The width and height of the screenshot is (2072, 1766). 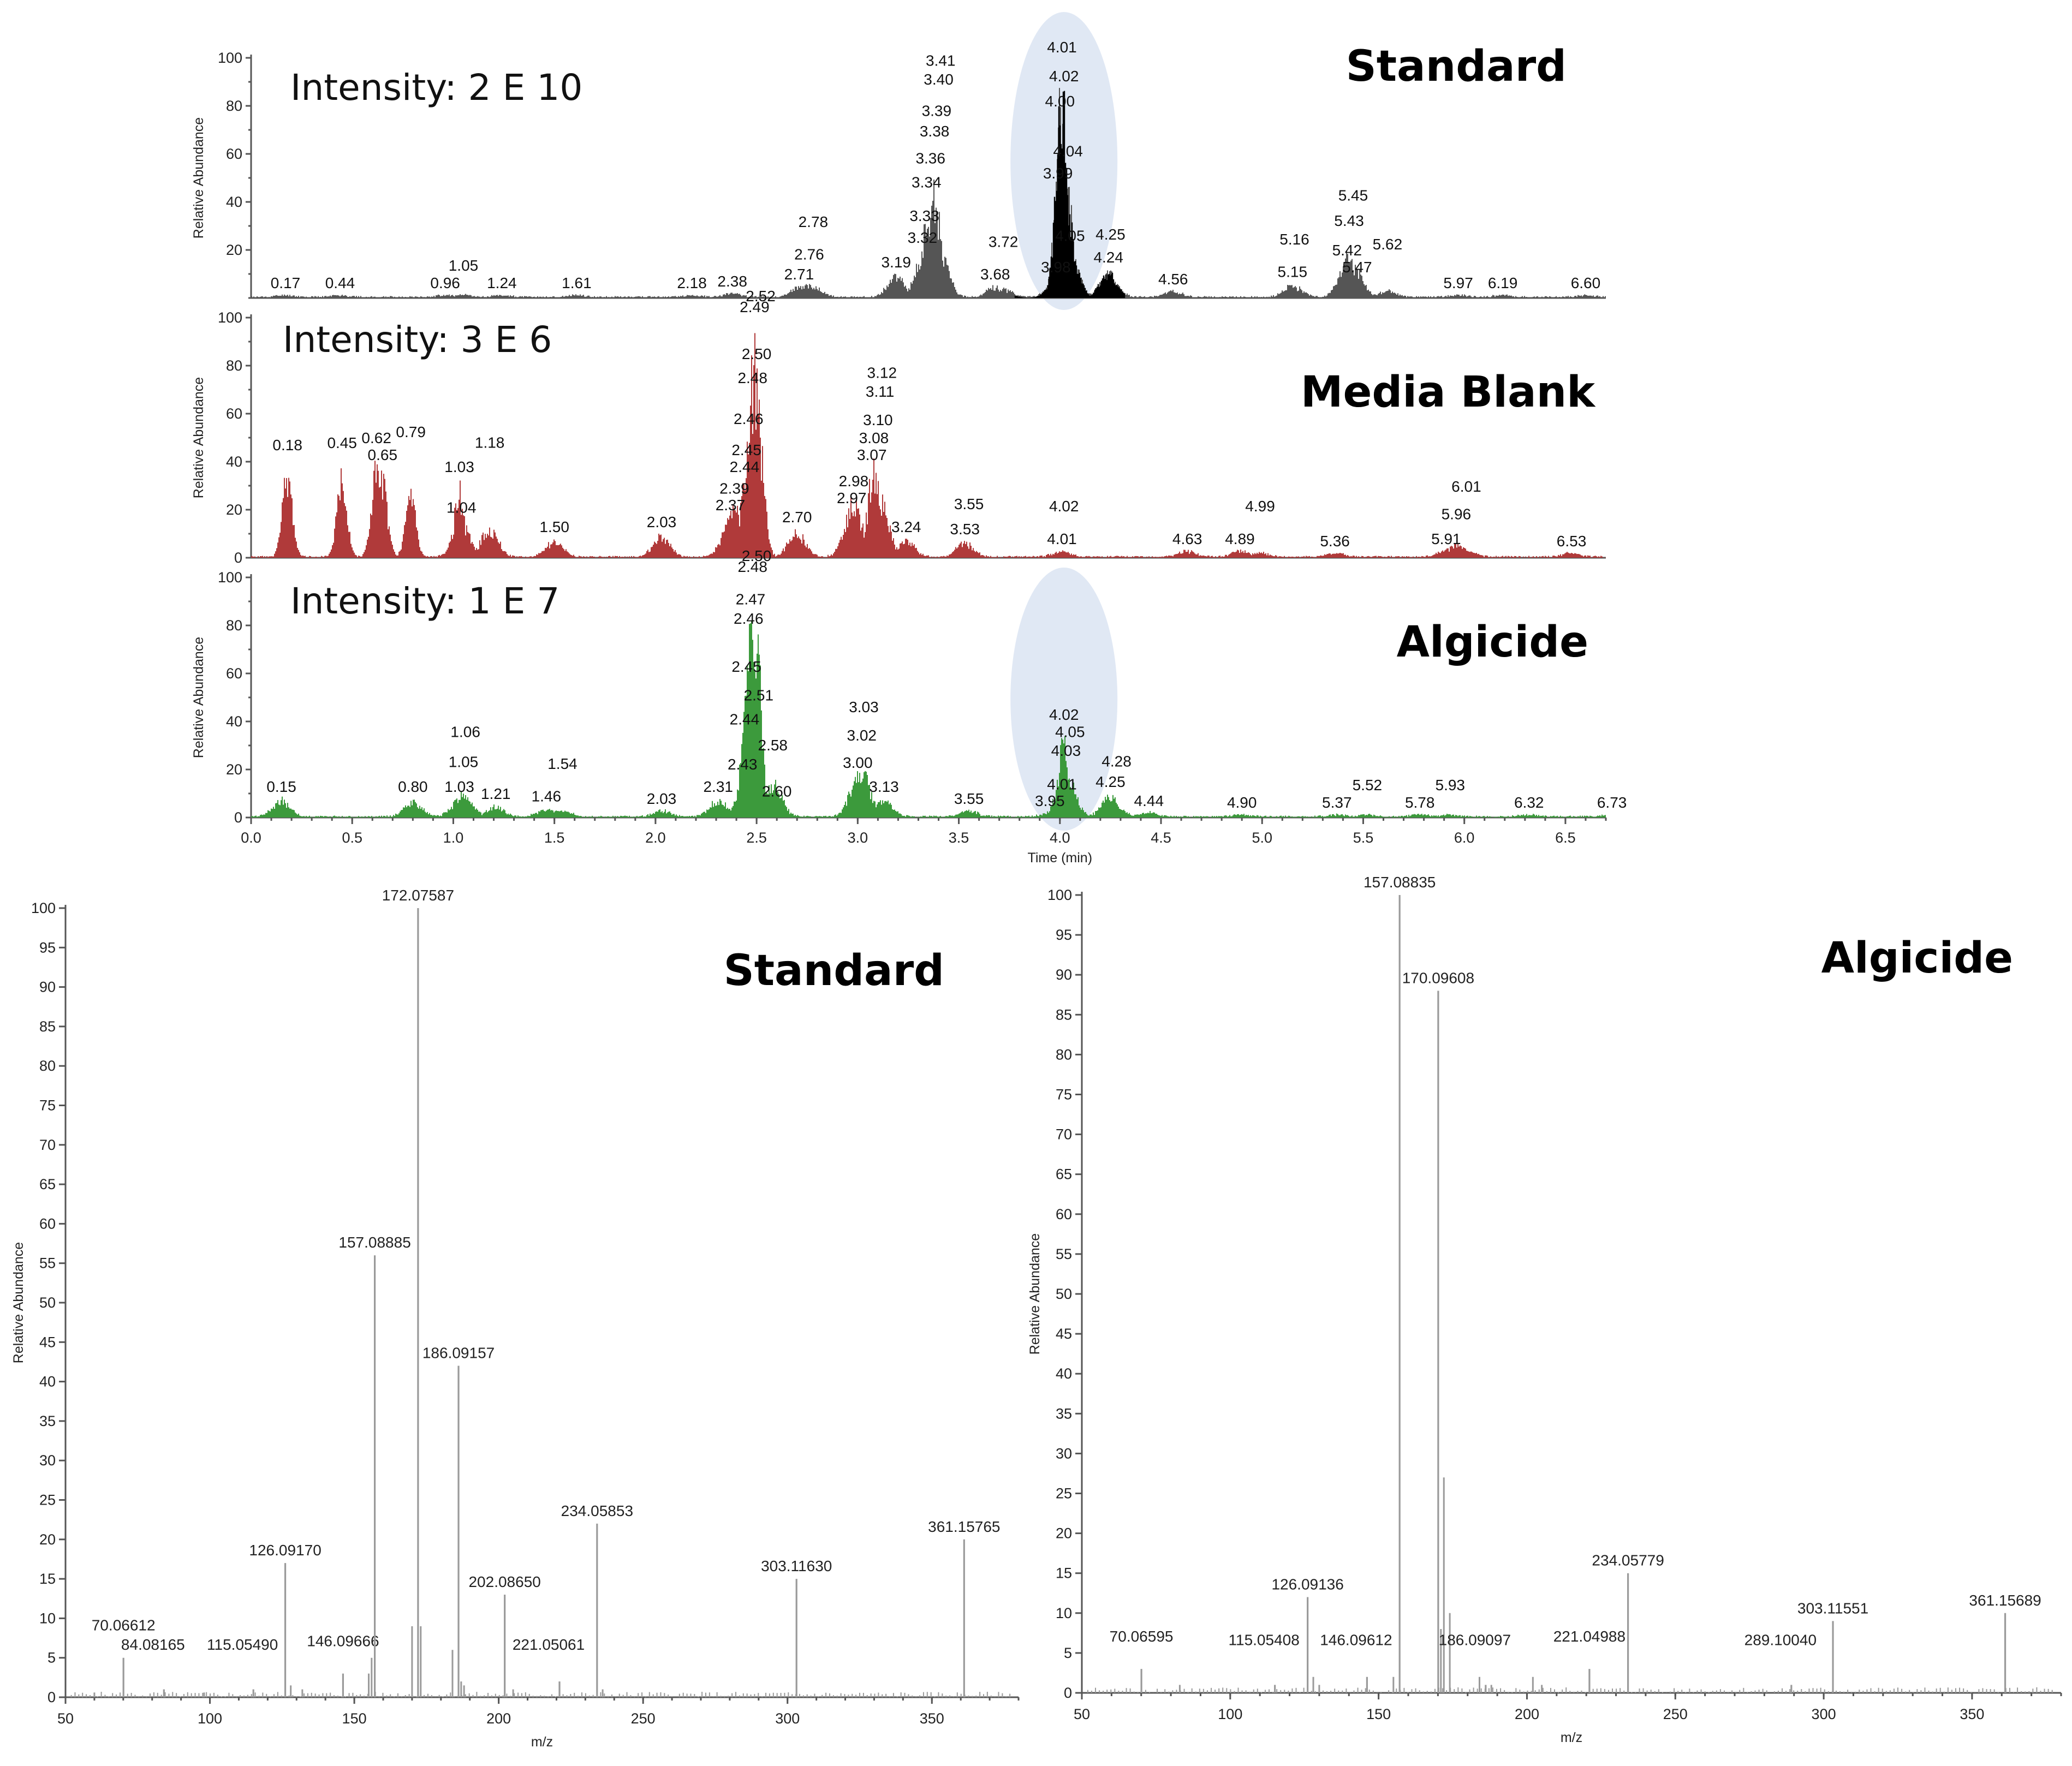 What do you see at coordinates (1108, 257) in the screenshot?
I see `peak-label: 4.24` at bounding box center [1108, 257].